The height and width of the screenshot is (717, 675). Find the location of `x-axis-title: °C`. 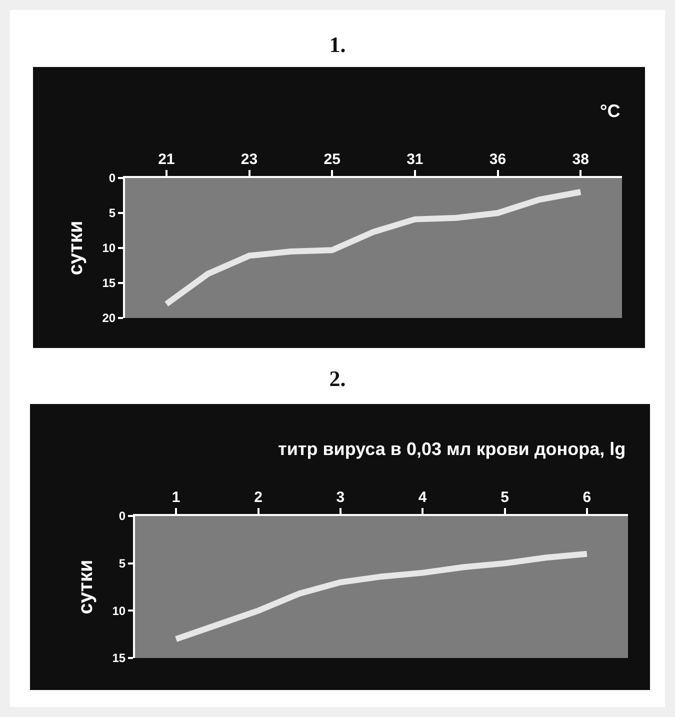

x-axis-title: °C is located at coordinates (610, 111).